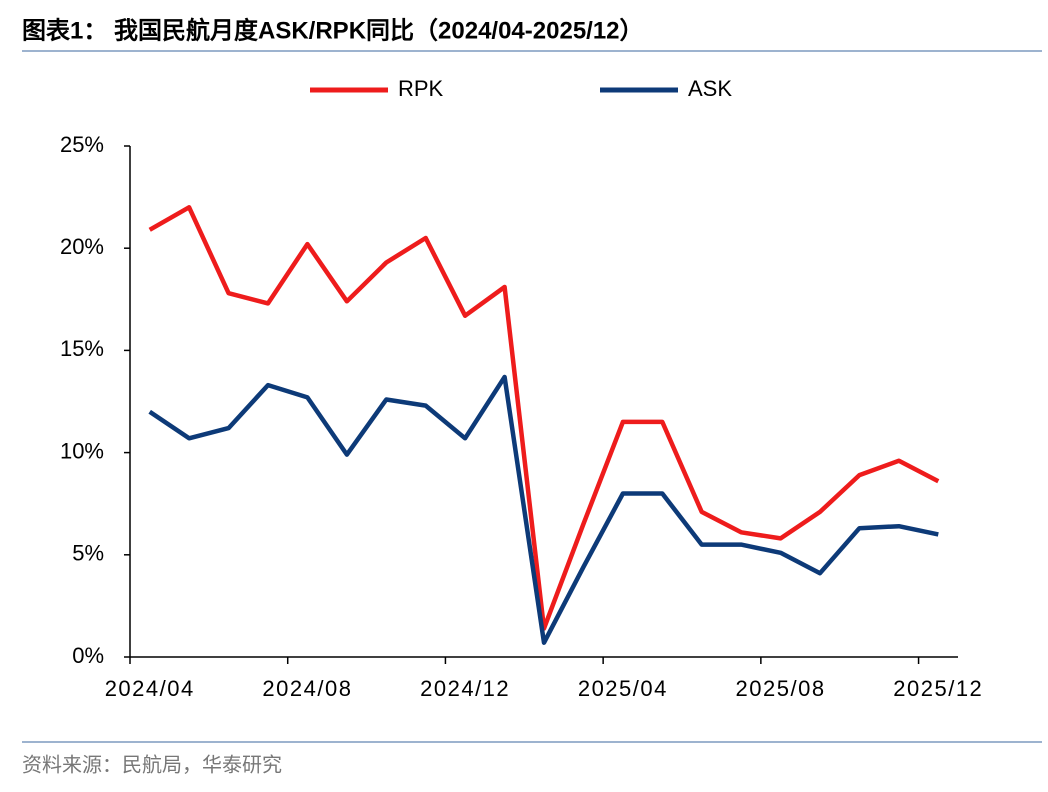 The height and width of the screenshot is (792, 1048). I want to click on y-tick-label: 5%, so click(88, 553).